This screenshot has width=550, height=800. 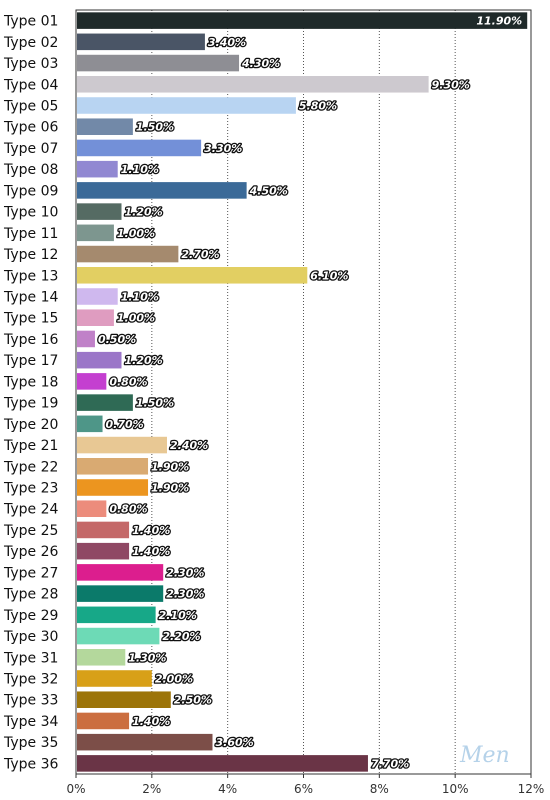 I want to click on category-label: Type 14, so click(x=31, y=298).